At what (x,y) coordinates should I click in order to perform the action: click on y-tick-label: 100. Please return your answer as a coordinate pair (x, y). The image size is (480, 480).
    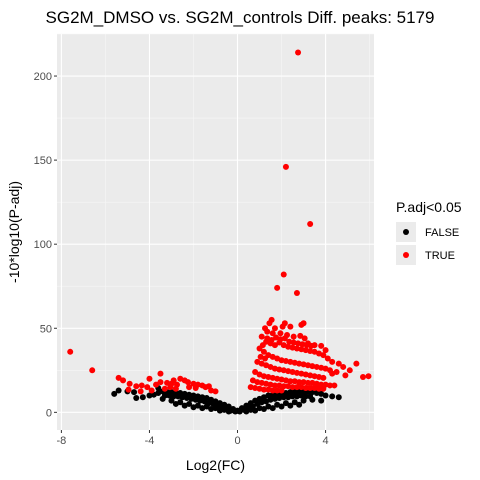
    Looking at the image, I should click on (43, 245).